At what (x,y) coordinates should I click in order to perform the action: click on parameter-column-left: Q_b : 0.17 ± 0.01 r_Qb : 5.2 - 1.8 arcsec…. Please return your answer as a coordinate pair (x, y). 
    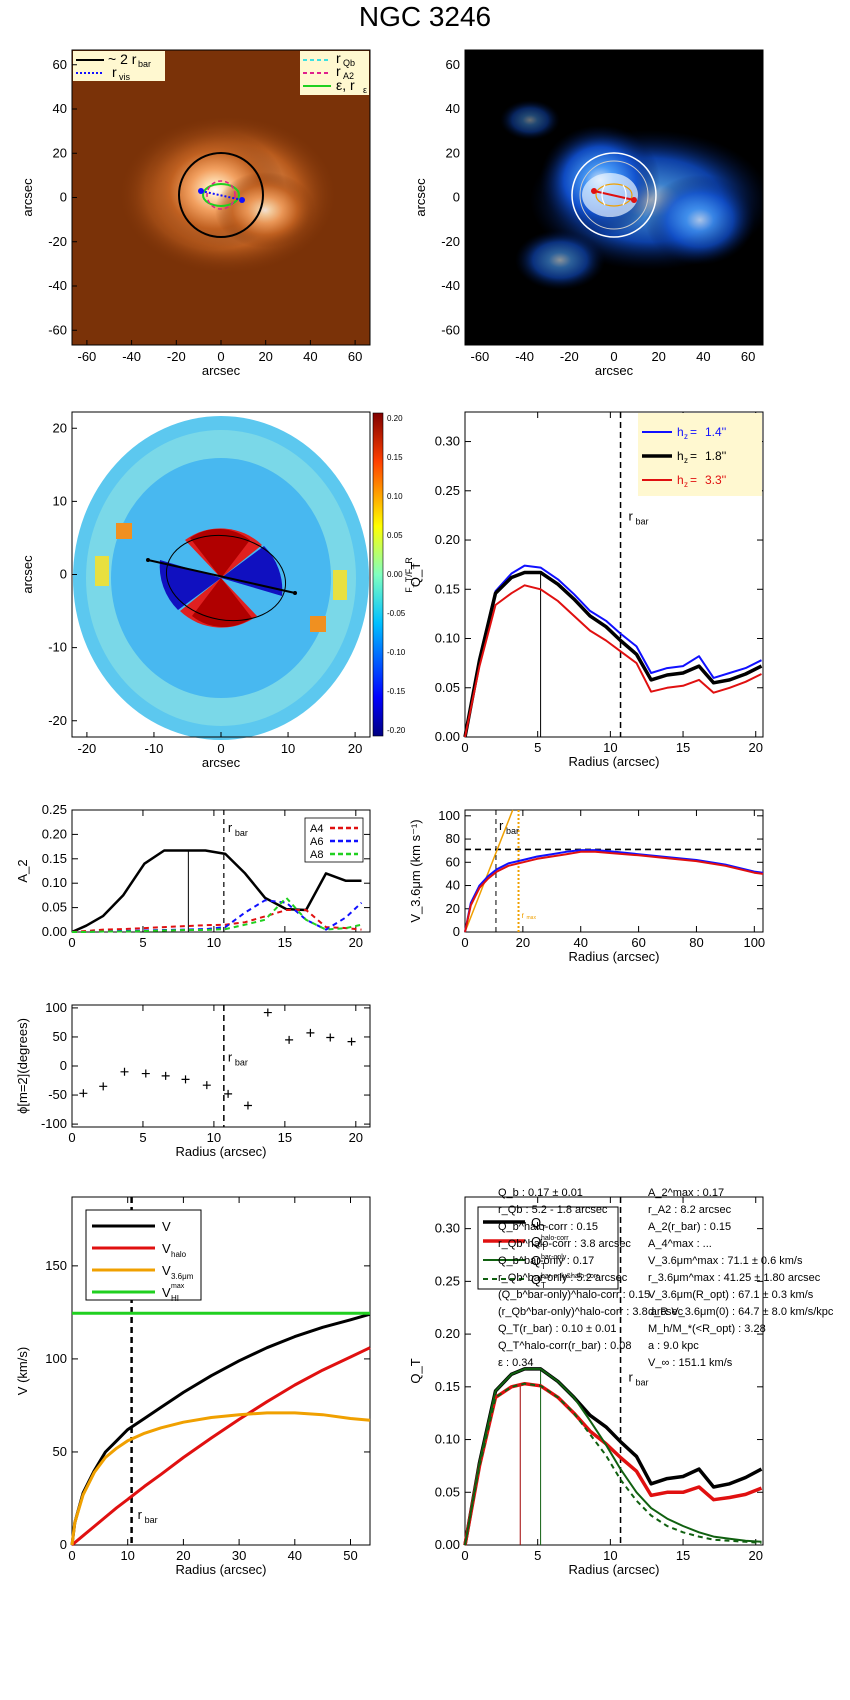
    Looking at the image, I should click on (590, 1278).